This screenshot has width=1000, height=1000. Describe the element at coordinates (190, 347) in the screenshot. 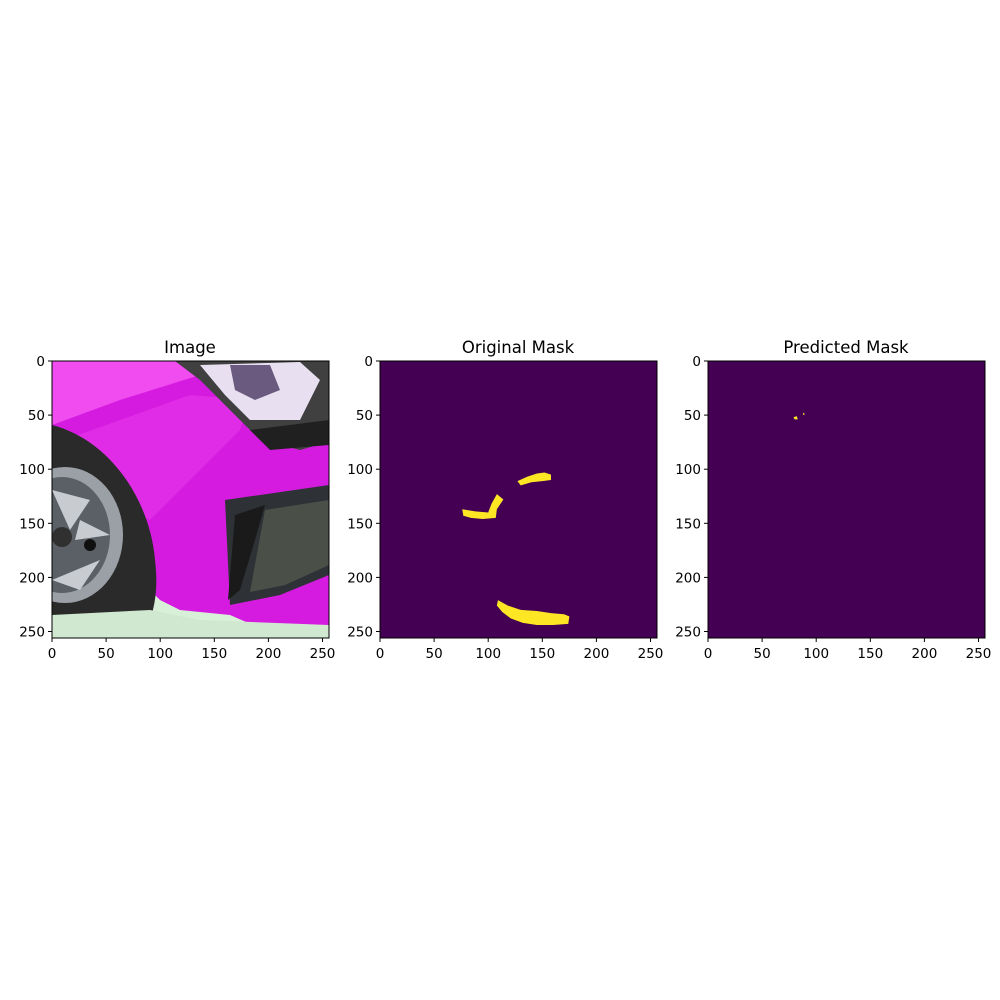

I see `panel-image-title: Image` at that location.